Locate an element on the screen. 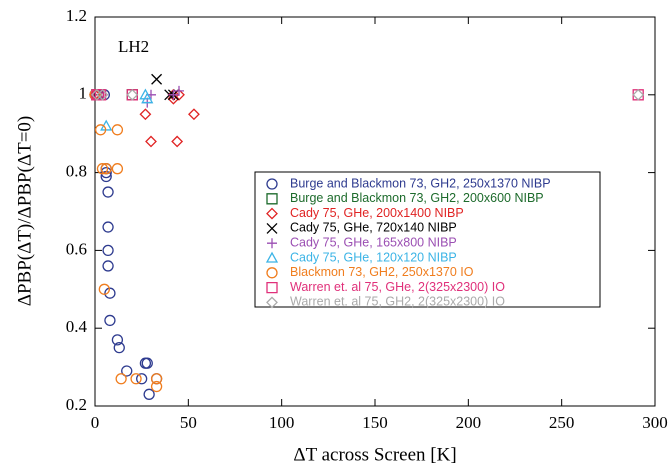 The width and height of the screenshot is (672, 476). y-axis-label: ΔPBP(ΔT)/ΔPBP(ΔT=0) is located at coordinates (24, 211).